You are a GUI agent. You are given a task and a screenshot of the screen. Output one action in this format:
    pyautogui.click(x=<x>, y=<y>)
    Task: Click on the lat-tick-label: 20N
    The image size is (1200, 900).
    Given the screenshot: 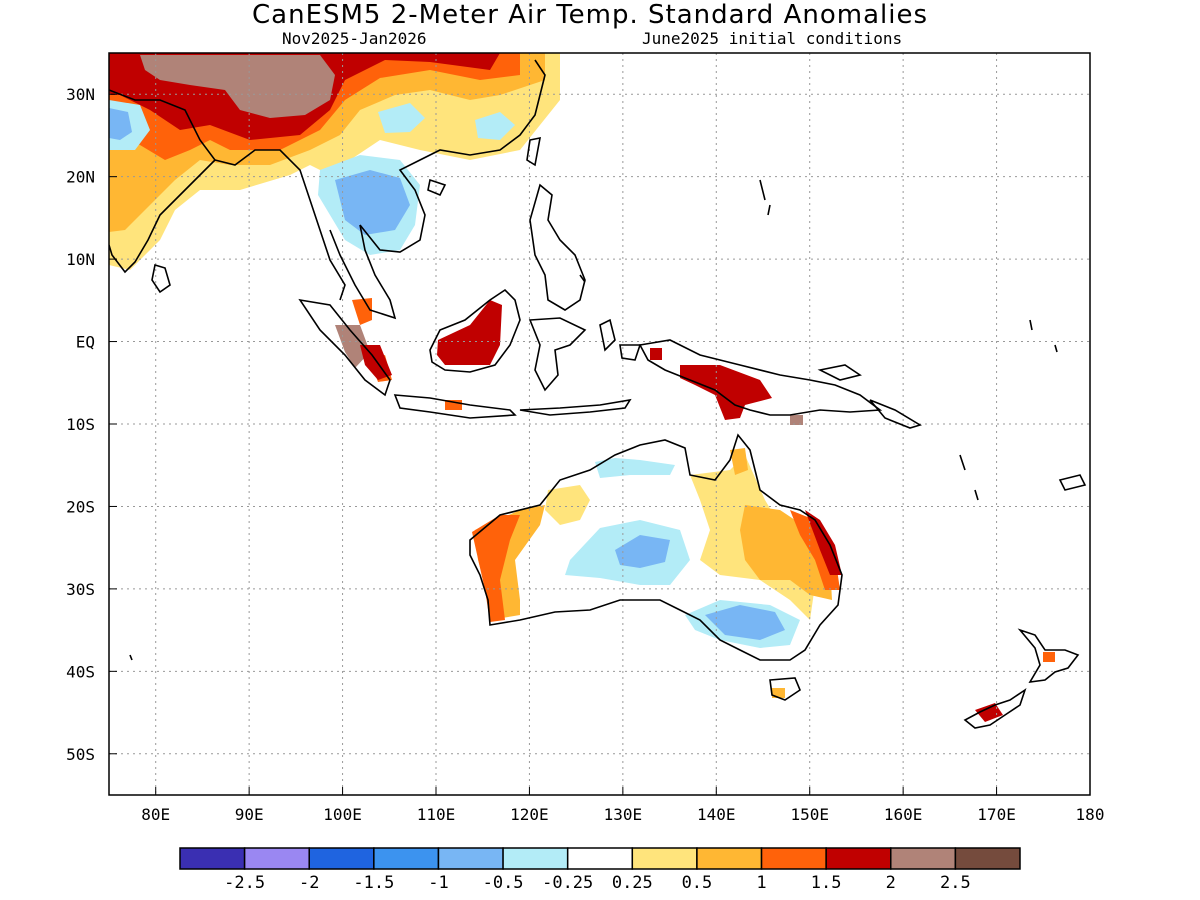 What is the action you would take?
    pyautogui.click(x=80, y=177)
    